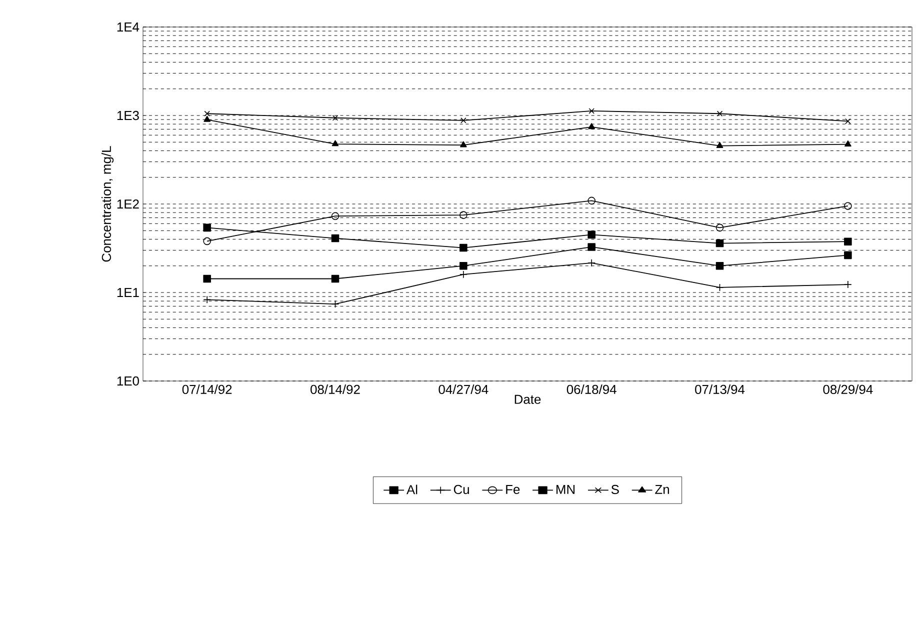  What do you see at coordinates (615, 489) in the screenshot?
I see `legend-label: S` at bounding box center [615, 489].